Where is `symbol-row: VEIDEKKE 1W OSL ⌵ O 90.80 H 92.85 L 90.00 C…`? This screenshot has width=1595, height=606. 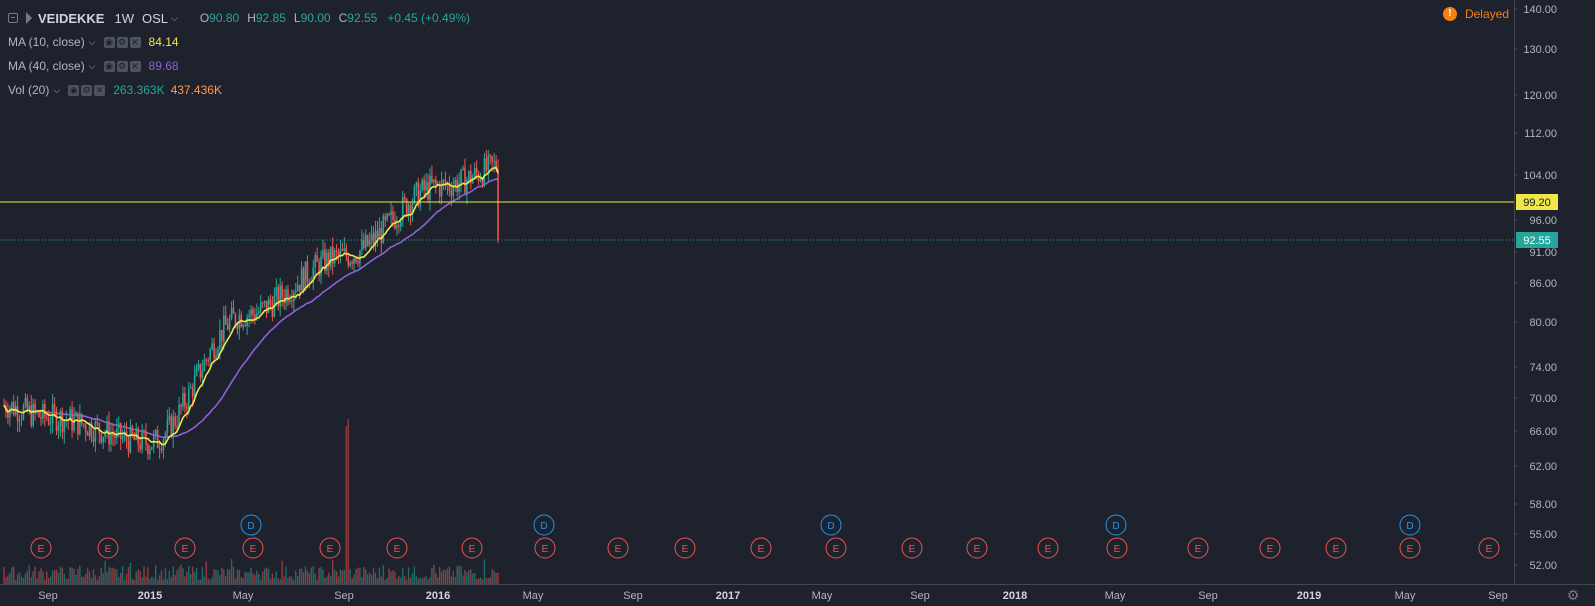
symbol-row: VEIDEKKE 1W OSL ⌵ O 90.80 H 92.85 L 90.00 C… is located at coordinates (239, 18).